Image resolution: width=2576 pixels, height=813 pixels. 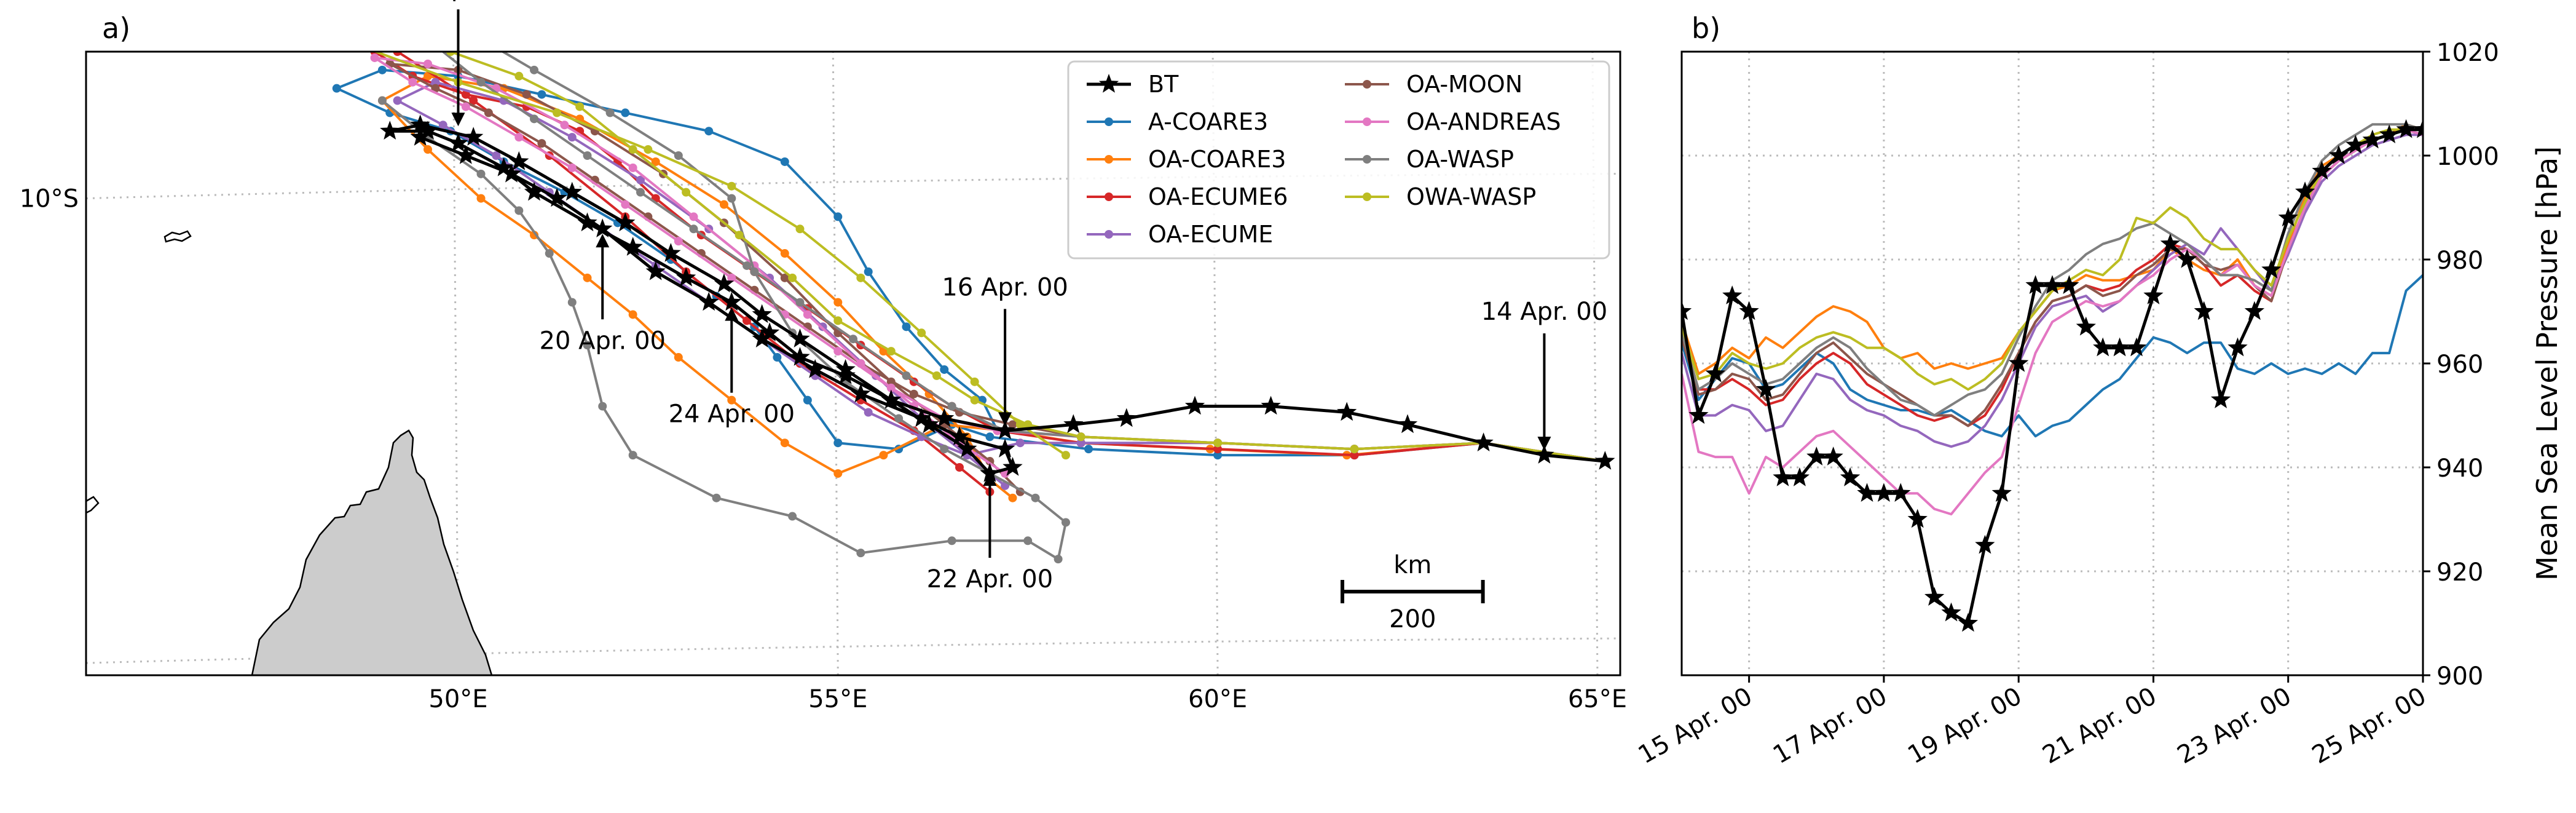 What do you see at coordinates (1218, 196) in the screenshot?
I see `legend-label: OA-ECUME6` at bounding box center [1218, 196].